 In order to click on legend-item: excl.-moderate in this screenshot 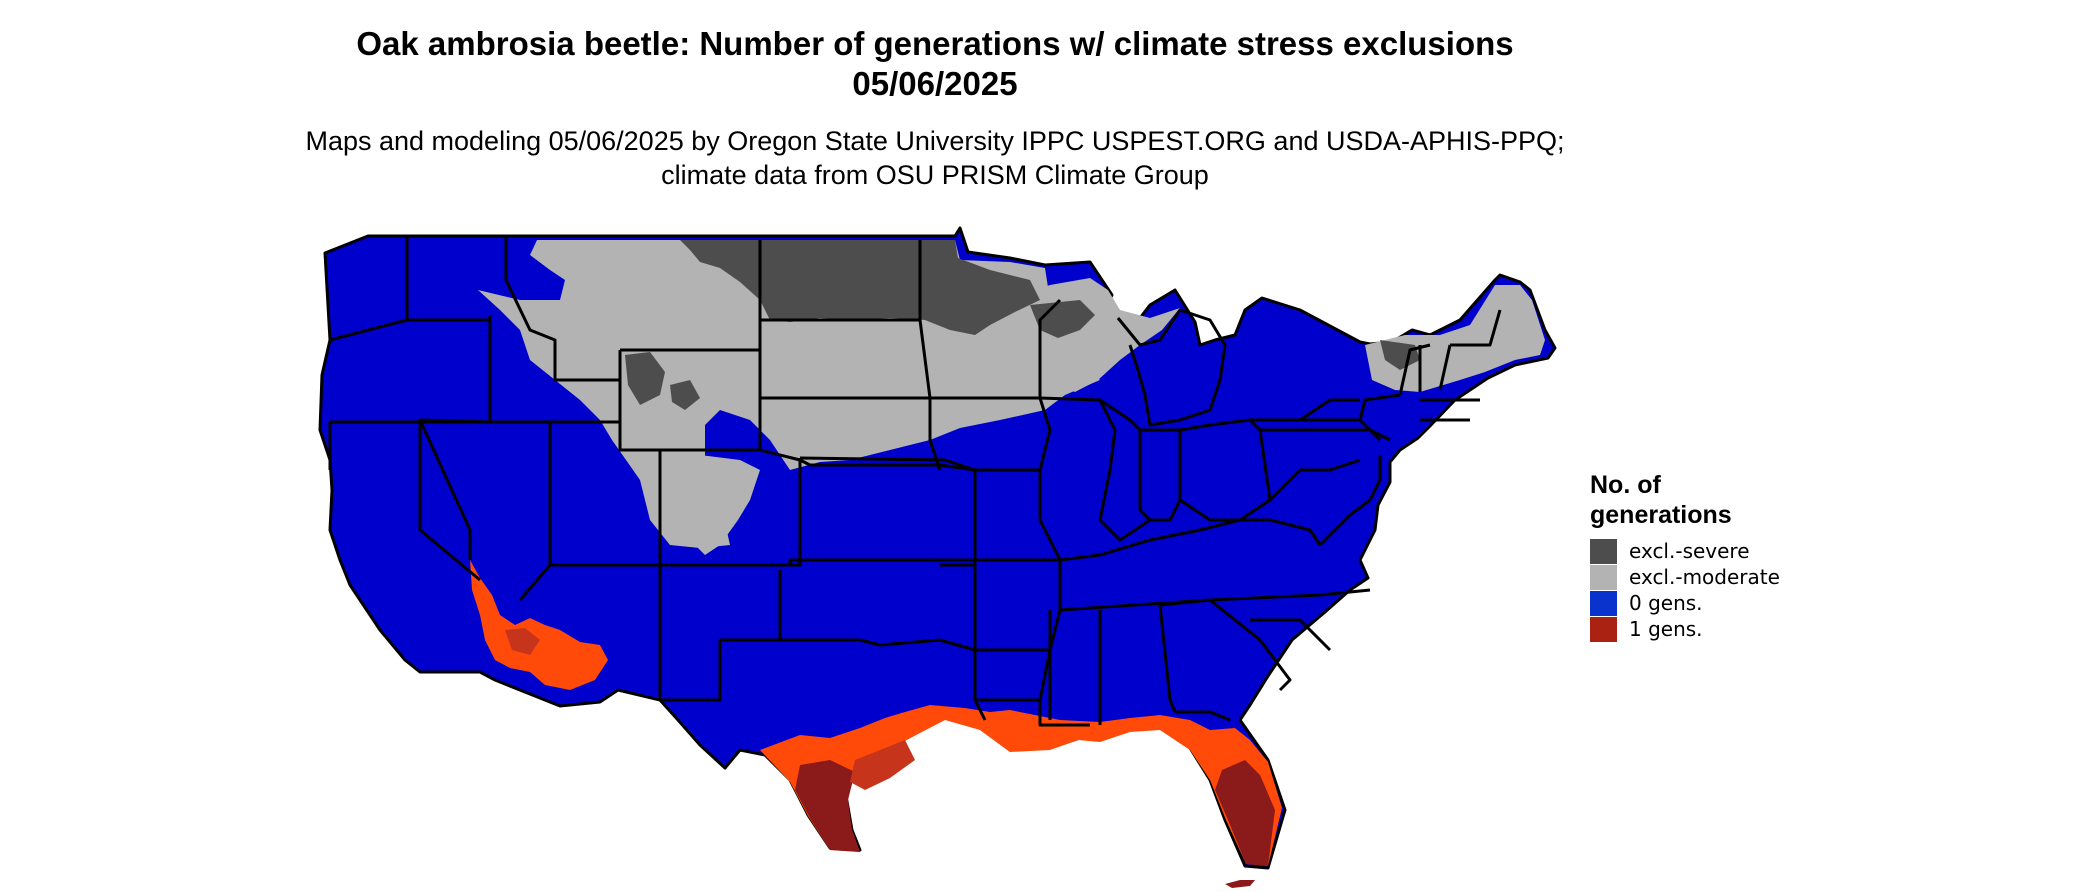, I will do `click(1690, 577)`.